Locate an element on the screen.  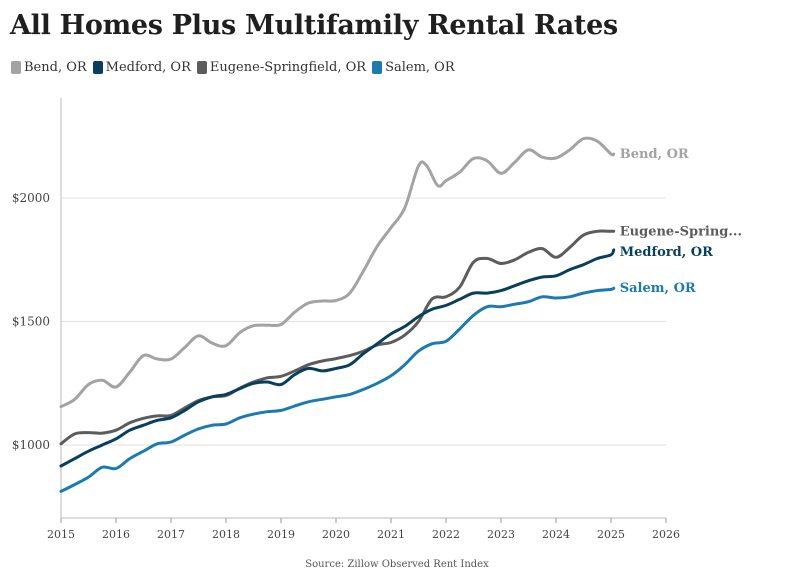
legend-swatch-medford is located at coordinates (97, 67).